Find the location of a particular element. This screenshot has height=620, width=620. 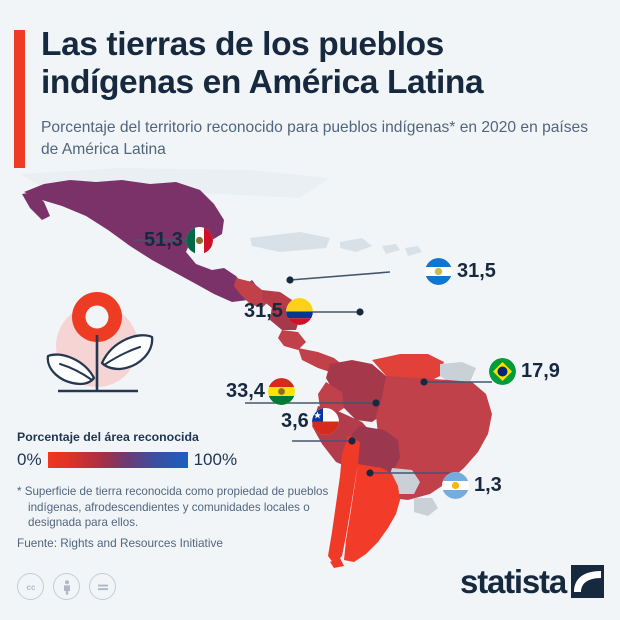

country-mexico is located at coordinates (140, 241).